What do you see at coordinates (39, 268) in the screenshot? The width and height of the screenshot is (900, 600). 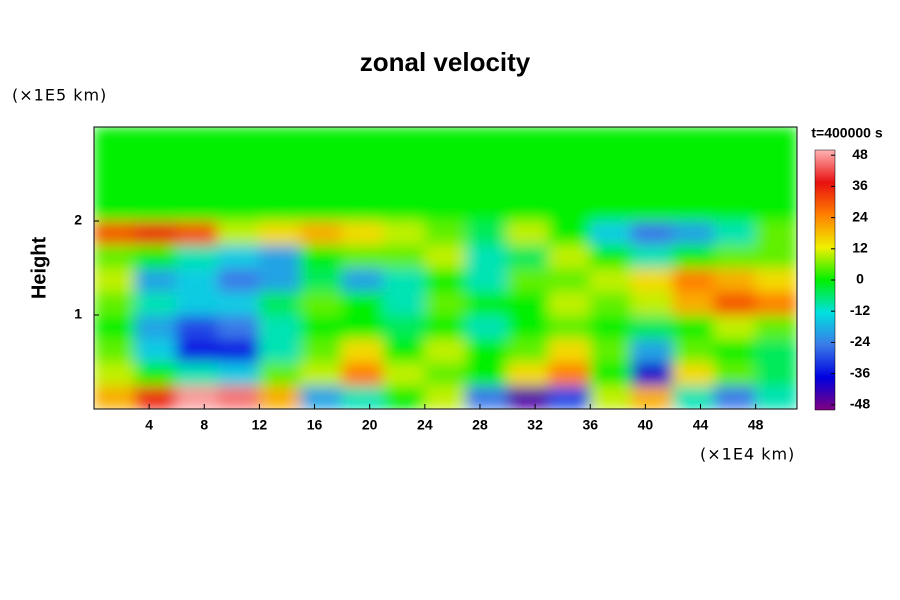 I see `y-axis-label: Height` at bounding box center [39, 268].